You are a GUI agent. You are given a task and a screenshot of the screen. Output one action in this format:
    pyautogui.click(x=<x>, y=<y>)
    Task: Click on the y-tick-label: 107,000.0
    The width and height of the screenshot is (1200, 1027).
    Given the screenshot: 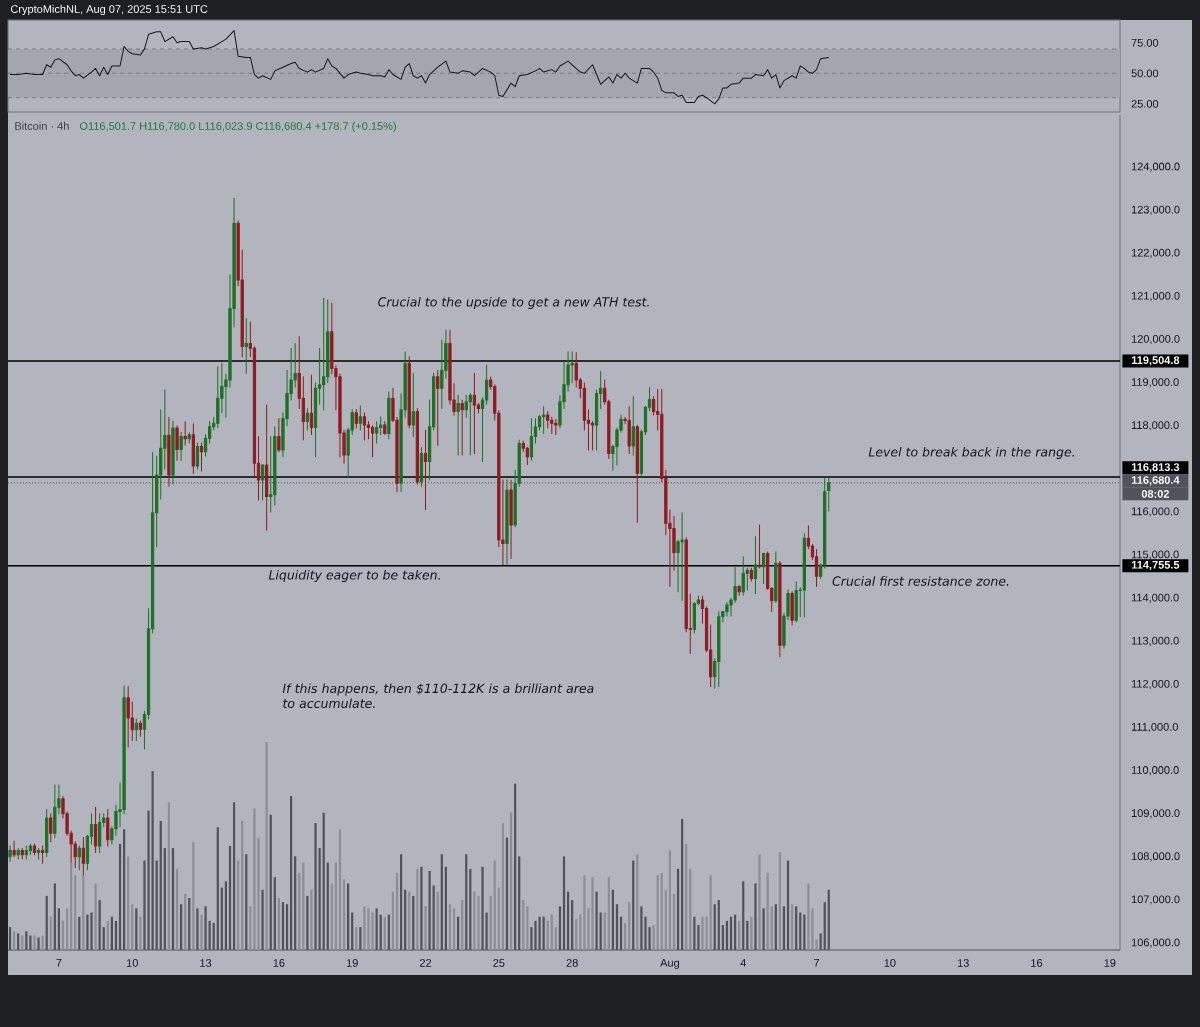 What is the action you would take?
    pyautogui.click(x=1155, y=900)
    